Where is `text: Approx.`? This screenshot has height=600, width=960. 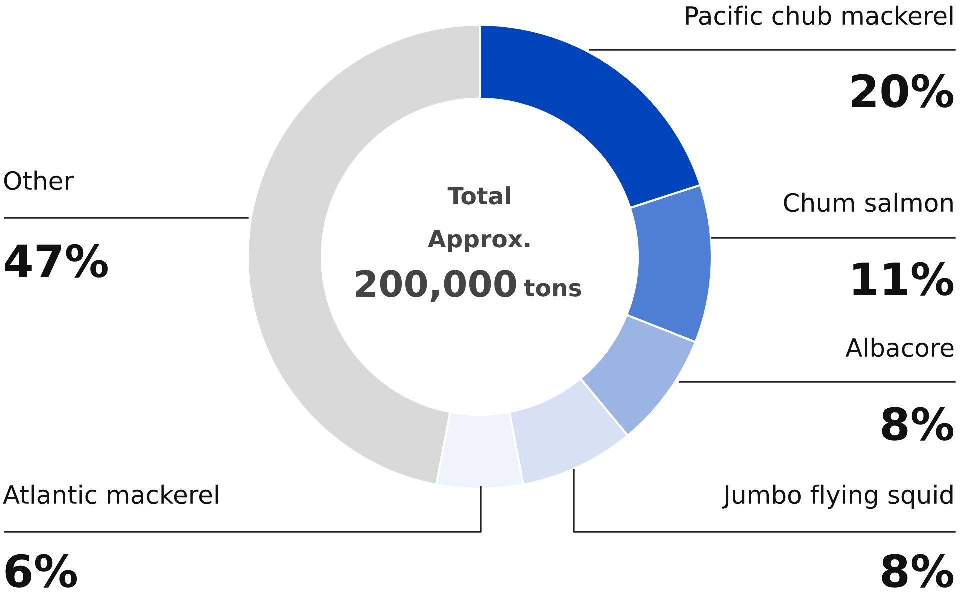 text: Approx. is located at coordinates (479, 241).